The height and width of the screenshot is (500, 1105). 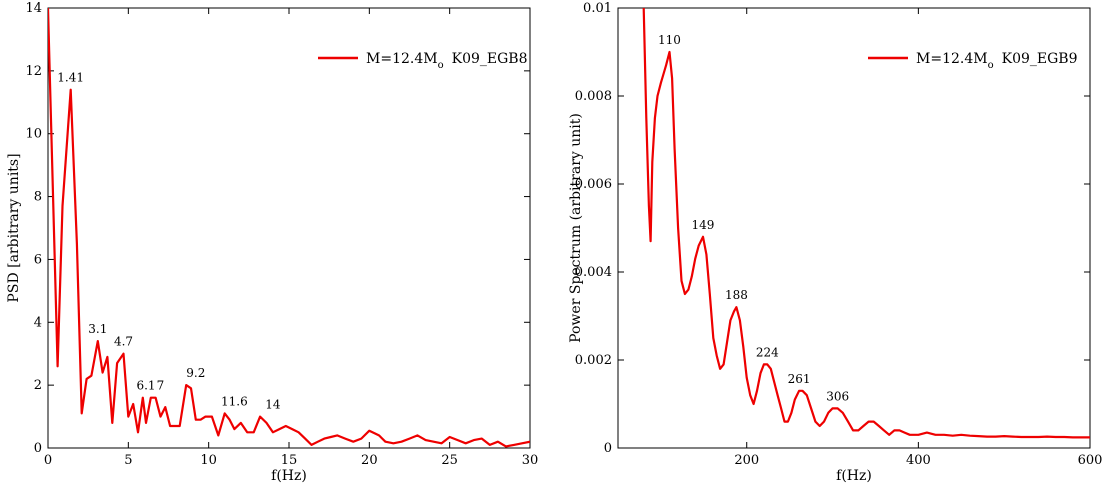 I want to click on right-y-tick-label: 0.002, so click(x=593, y=360).